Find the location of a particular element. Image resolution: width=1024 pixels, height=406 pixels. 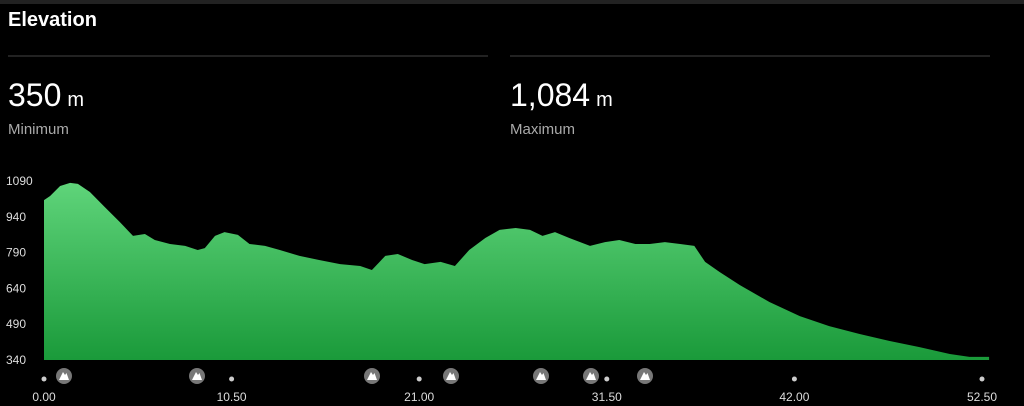

x-tick-label: 31.50 is located at coordinates (607, 397).